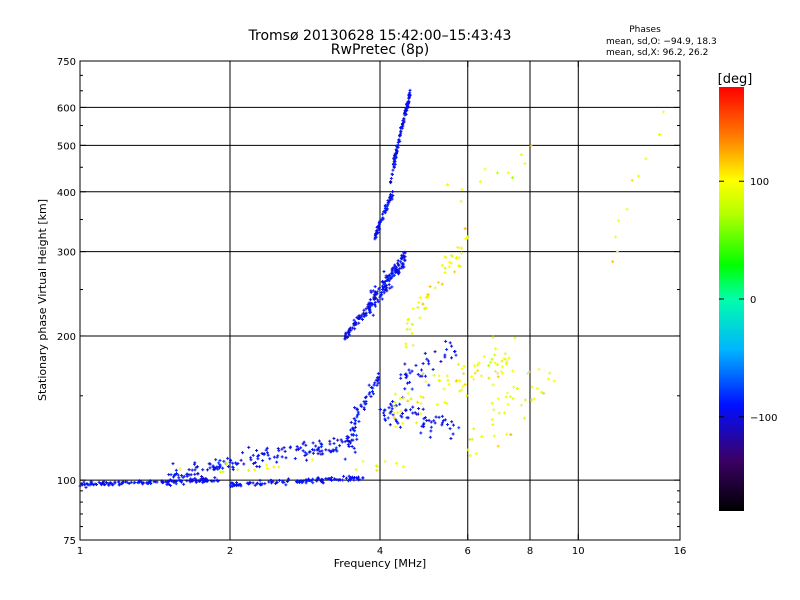 Image resolution: width=800 pixels, height=600 pixels. What do you see at coordinates (735, 79) in the screenshot?
I see `colorbar-label: [deg]` at bounding box center [735, 79].